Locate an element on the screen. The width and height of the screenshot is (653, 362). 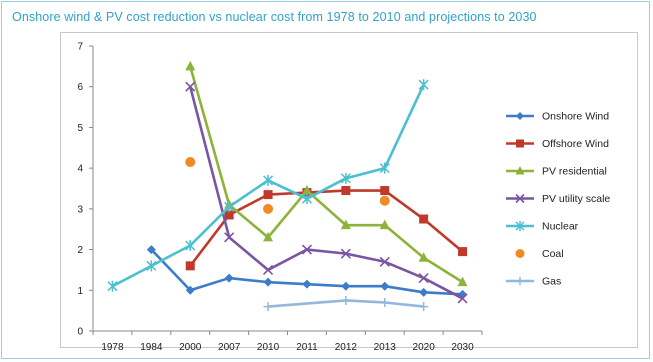
y-tick-label: 6 is located at coordinates (80, 87).